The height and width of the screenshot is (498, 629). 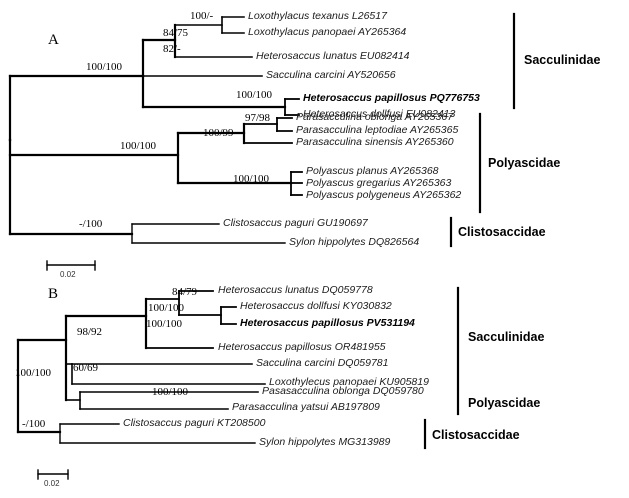 What do you see at coordinates (333, 56) in the screenshot?
I see `taxon-label: Heterosaccus lunatus EU082414` at bounding box center [333, 56].